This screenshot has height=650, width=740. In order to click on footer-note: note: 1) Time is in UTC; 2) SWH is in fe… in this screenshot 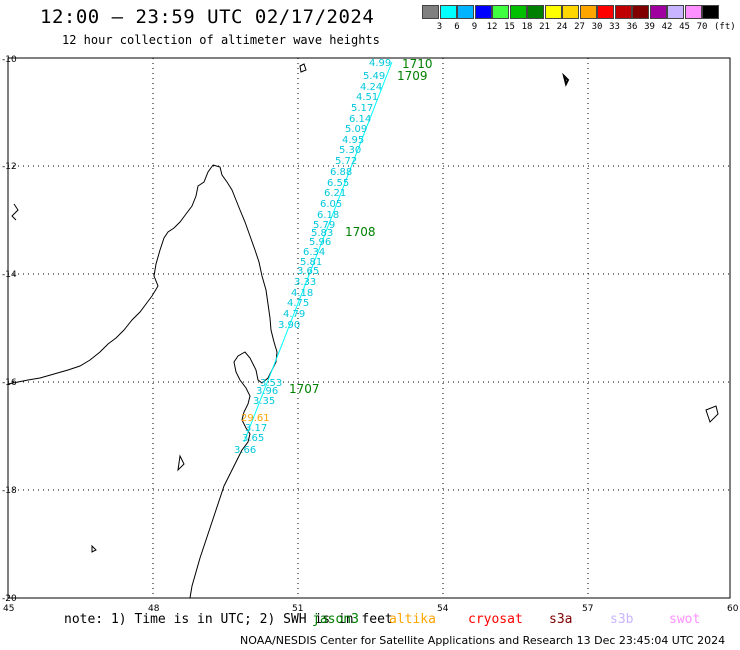, I will do `click(228, 619)`.